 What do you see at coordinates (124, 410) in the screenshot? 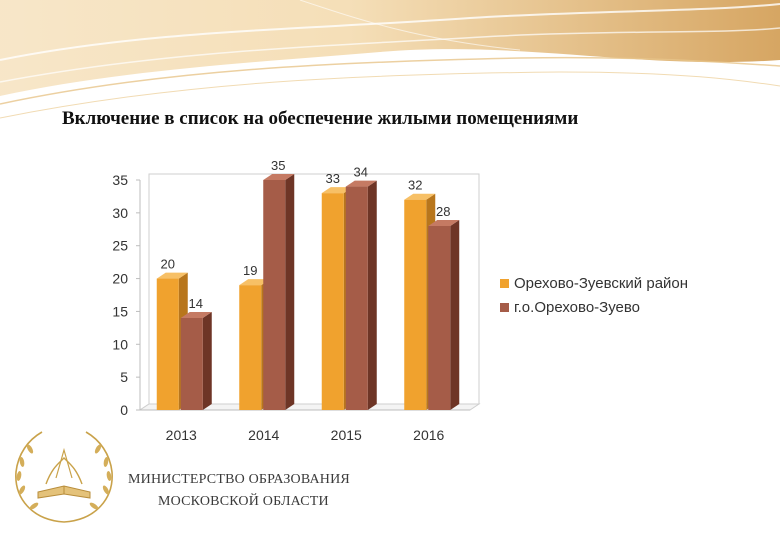
I see `y-tick-label: 0` at bounding box center [124, 410].